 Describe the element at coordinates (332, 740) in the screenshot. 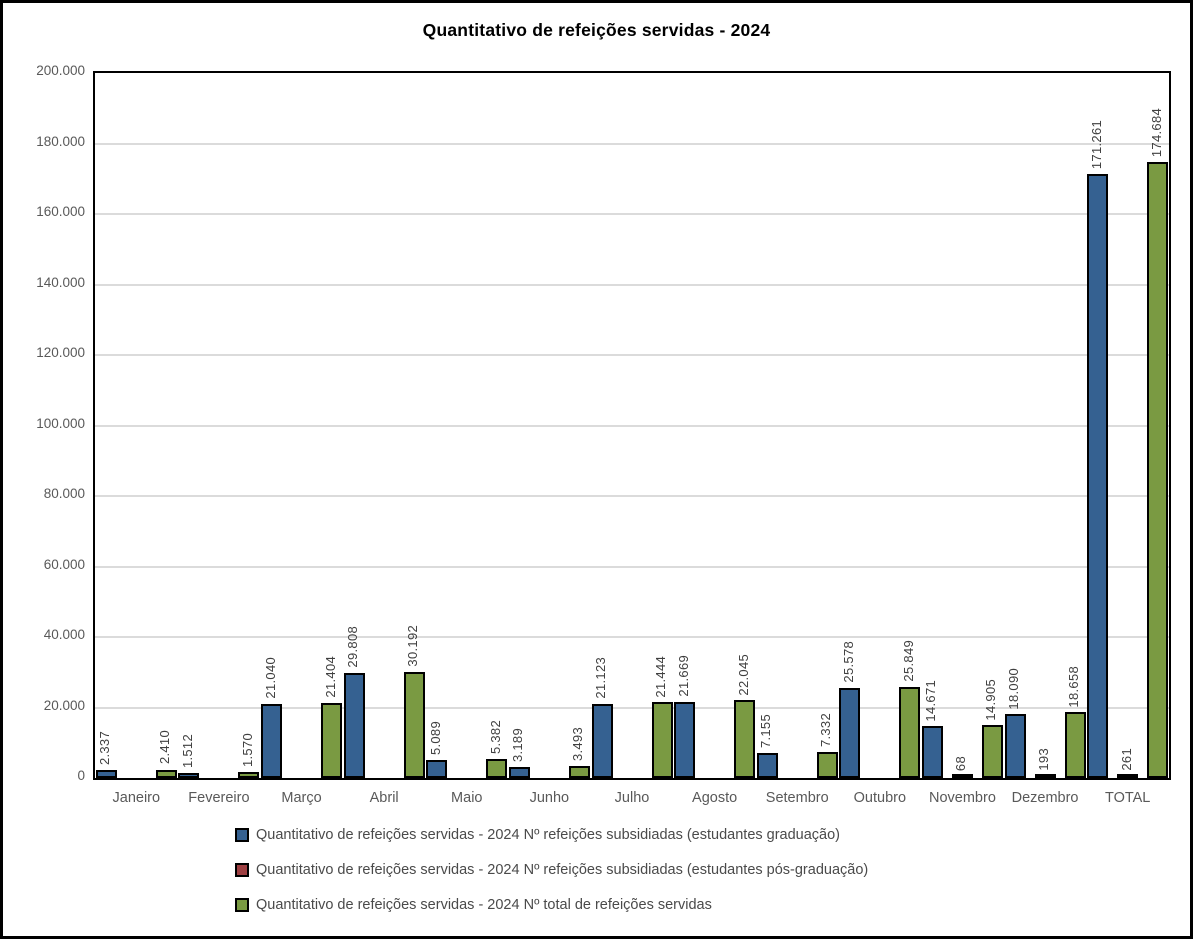

I see `bar-Março-series3` at that location.